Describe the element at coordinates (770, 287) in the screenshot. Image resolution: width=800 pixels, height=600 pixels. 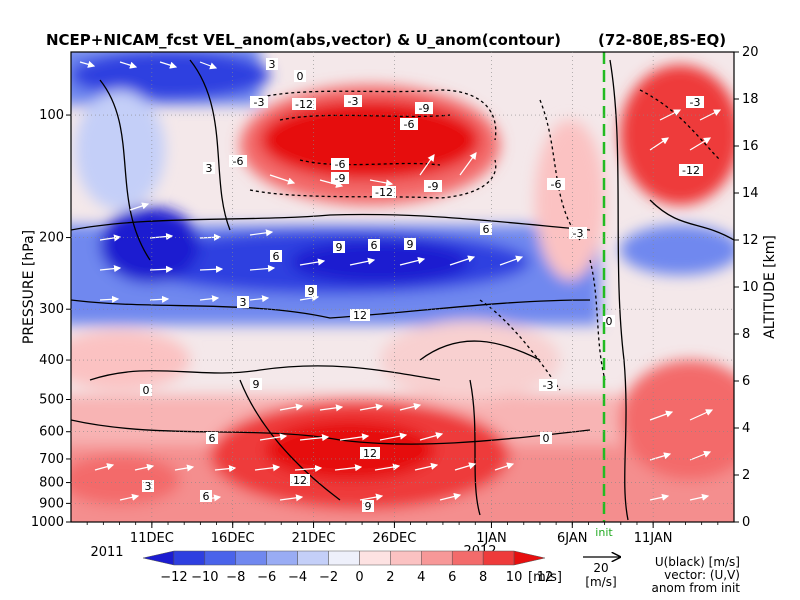
I see `y-axis-right-label: ALTITUDE [km]` at that location.